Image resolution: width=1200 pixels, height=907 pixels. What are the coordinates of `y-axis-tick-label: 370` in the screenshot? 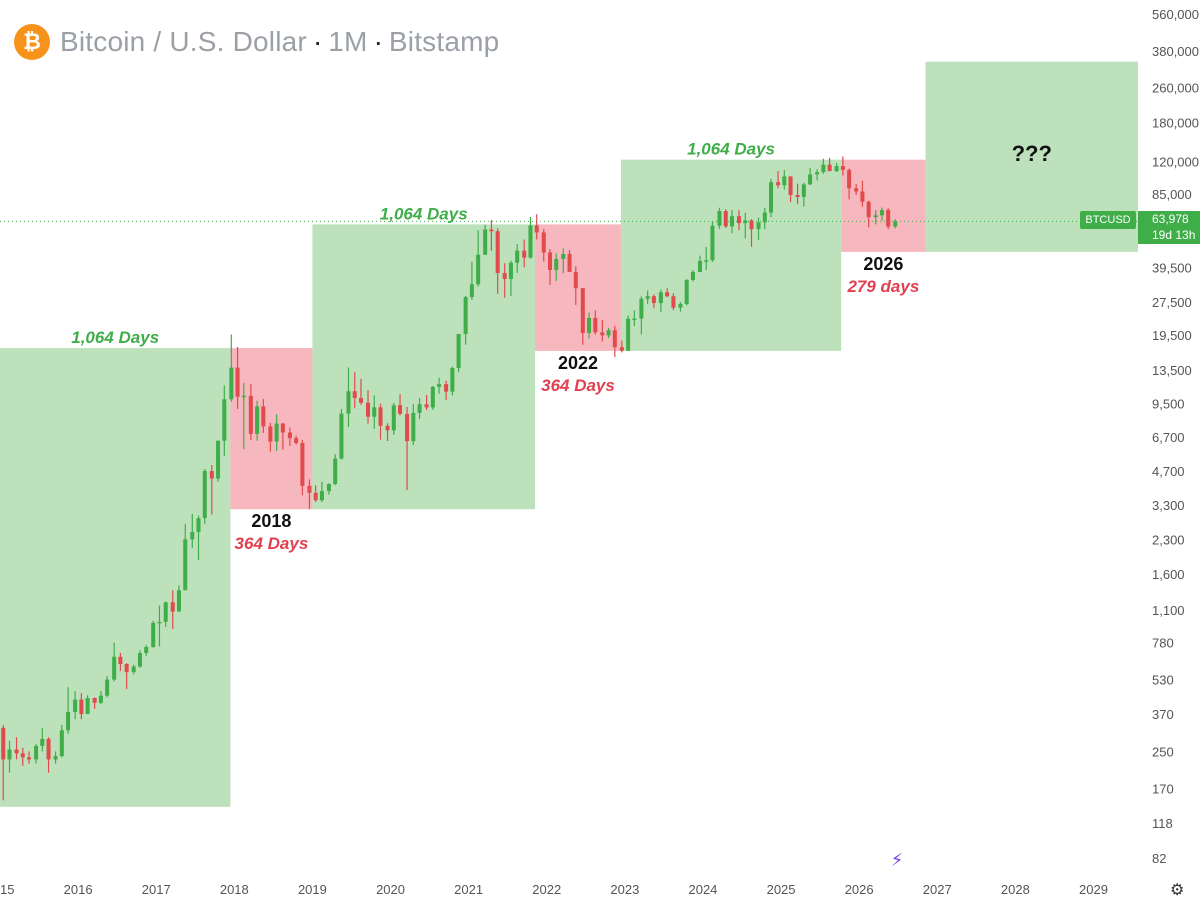 It's located at (1163, 714).